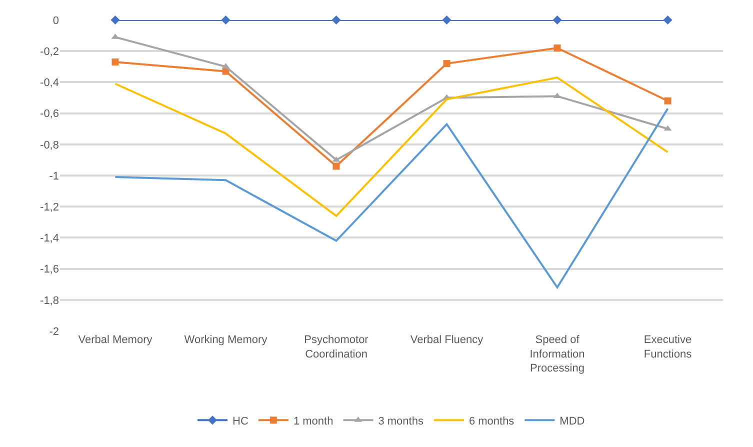 The height and width of the screenshot is (447, 753). I want to click on y-tick-label: -1,4, so click(49, 238).